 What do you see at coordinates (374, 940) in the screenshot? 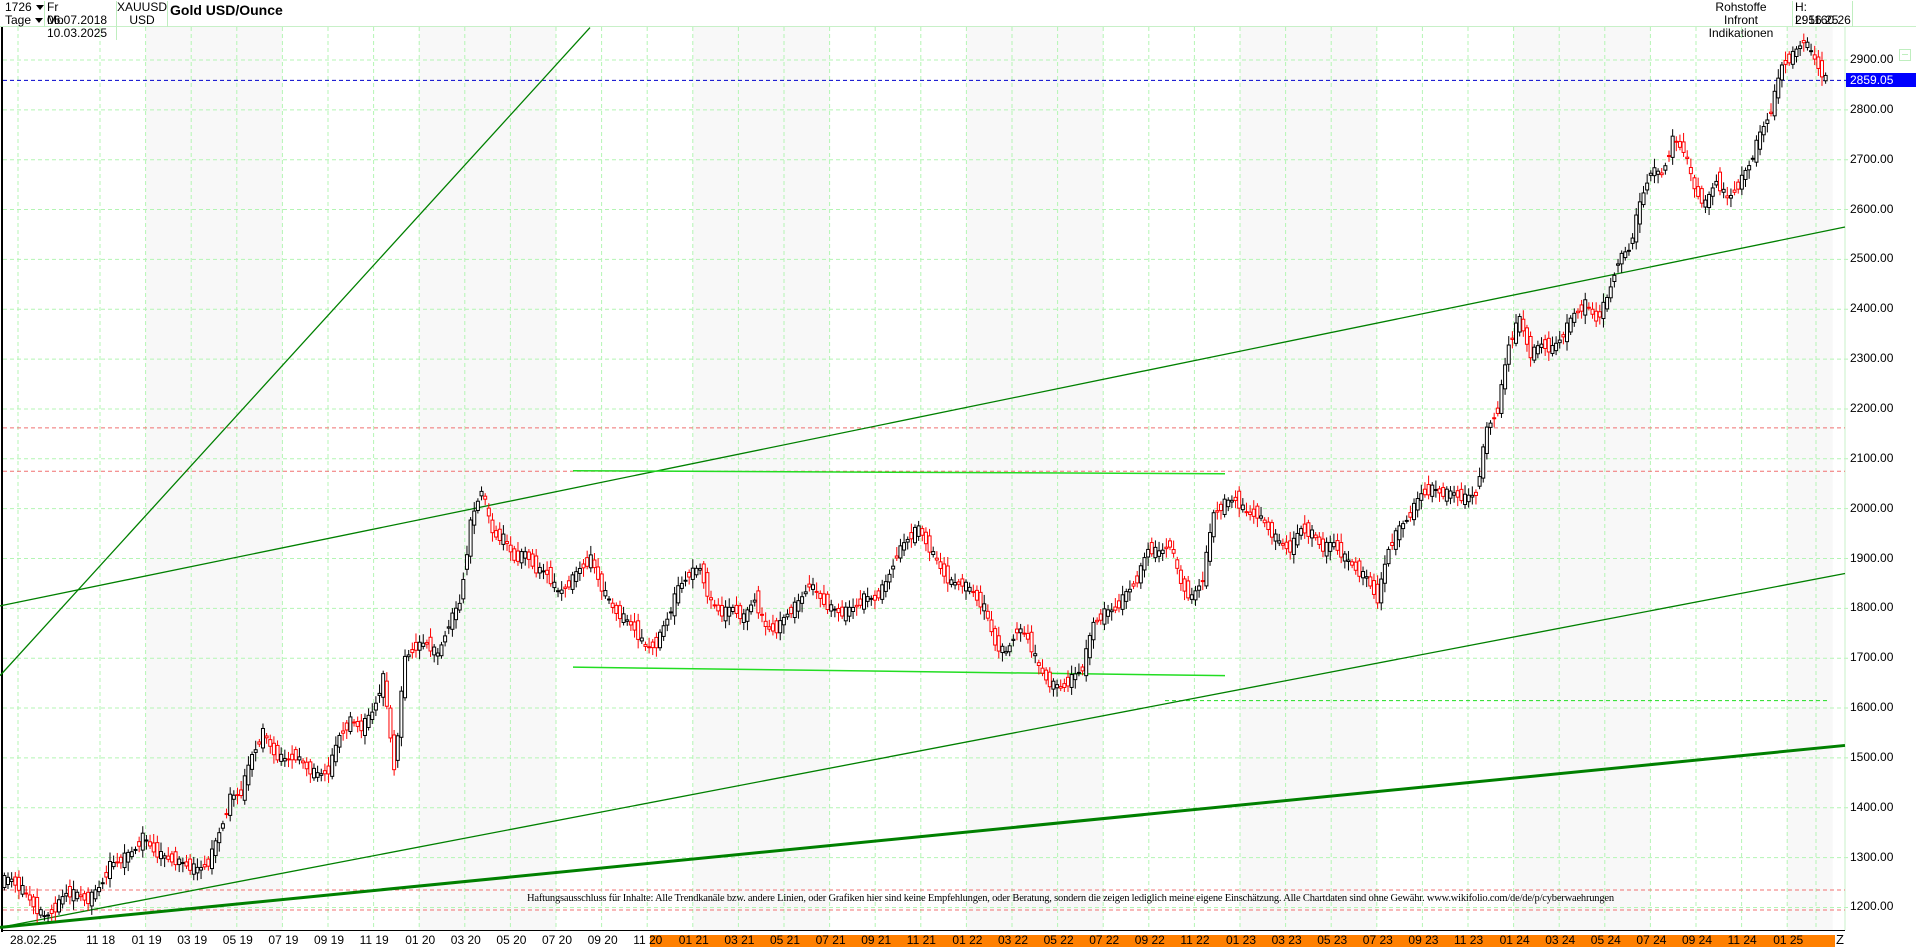
I see `x-tick-label: 11 19` at bounding box center [374, 940].